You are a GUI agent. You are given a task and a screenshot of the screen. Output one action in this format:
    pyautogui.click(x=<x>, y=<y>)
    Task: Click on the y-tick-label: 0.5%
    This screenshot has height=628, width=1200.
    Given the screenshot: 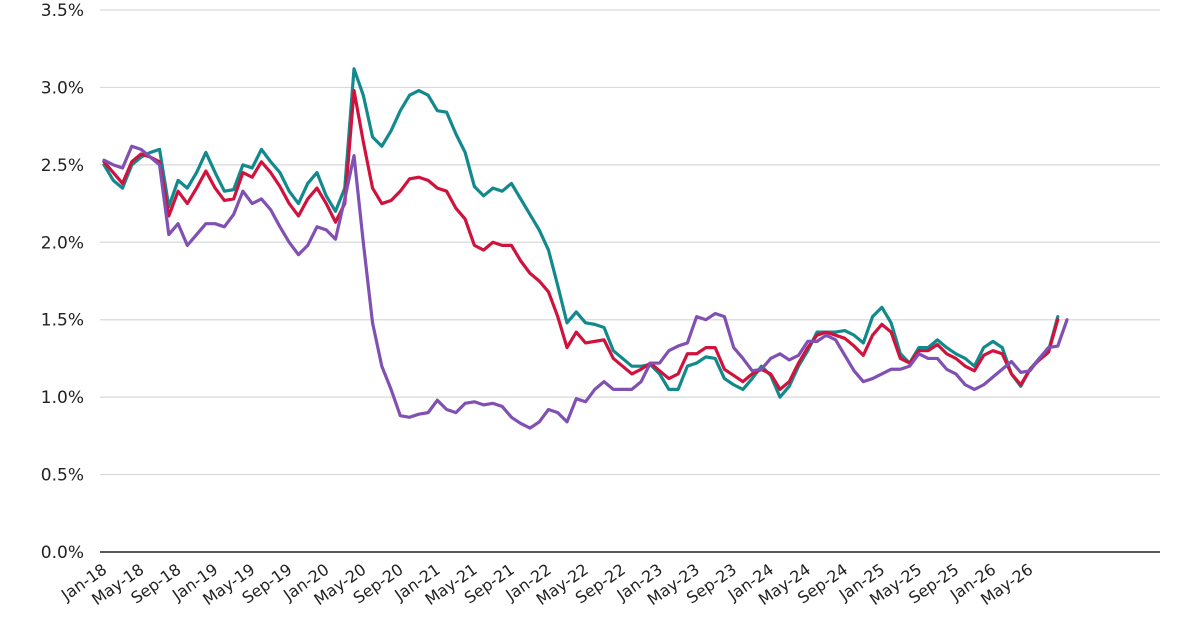 What is the action you would take?
    pyautogui.click(x=62, y=476)
    